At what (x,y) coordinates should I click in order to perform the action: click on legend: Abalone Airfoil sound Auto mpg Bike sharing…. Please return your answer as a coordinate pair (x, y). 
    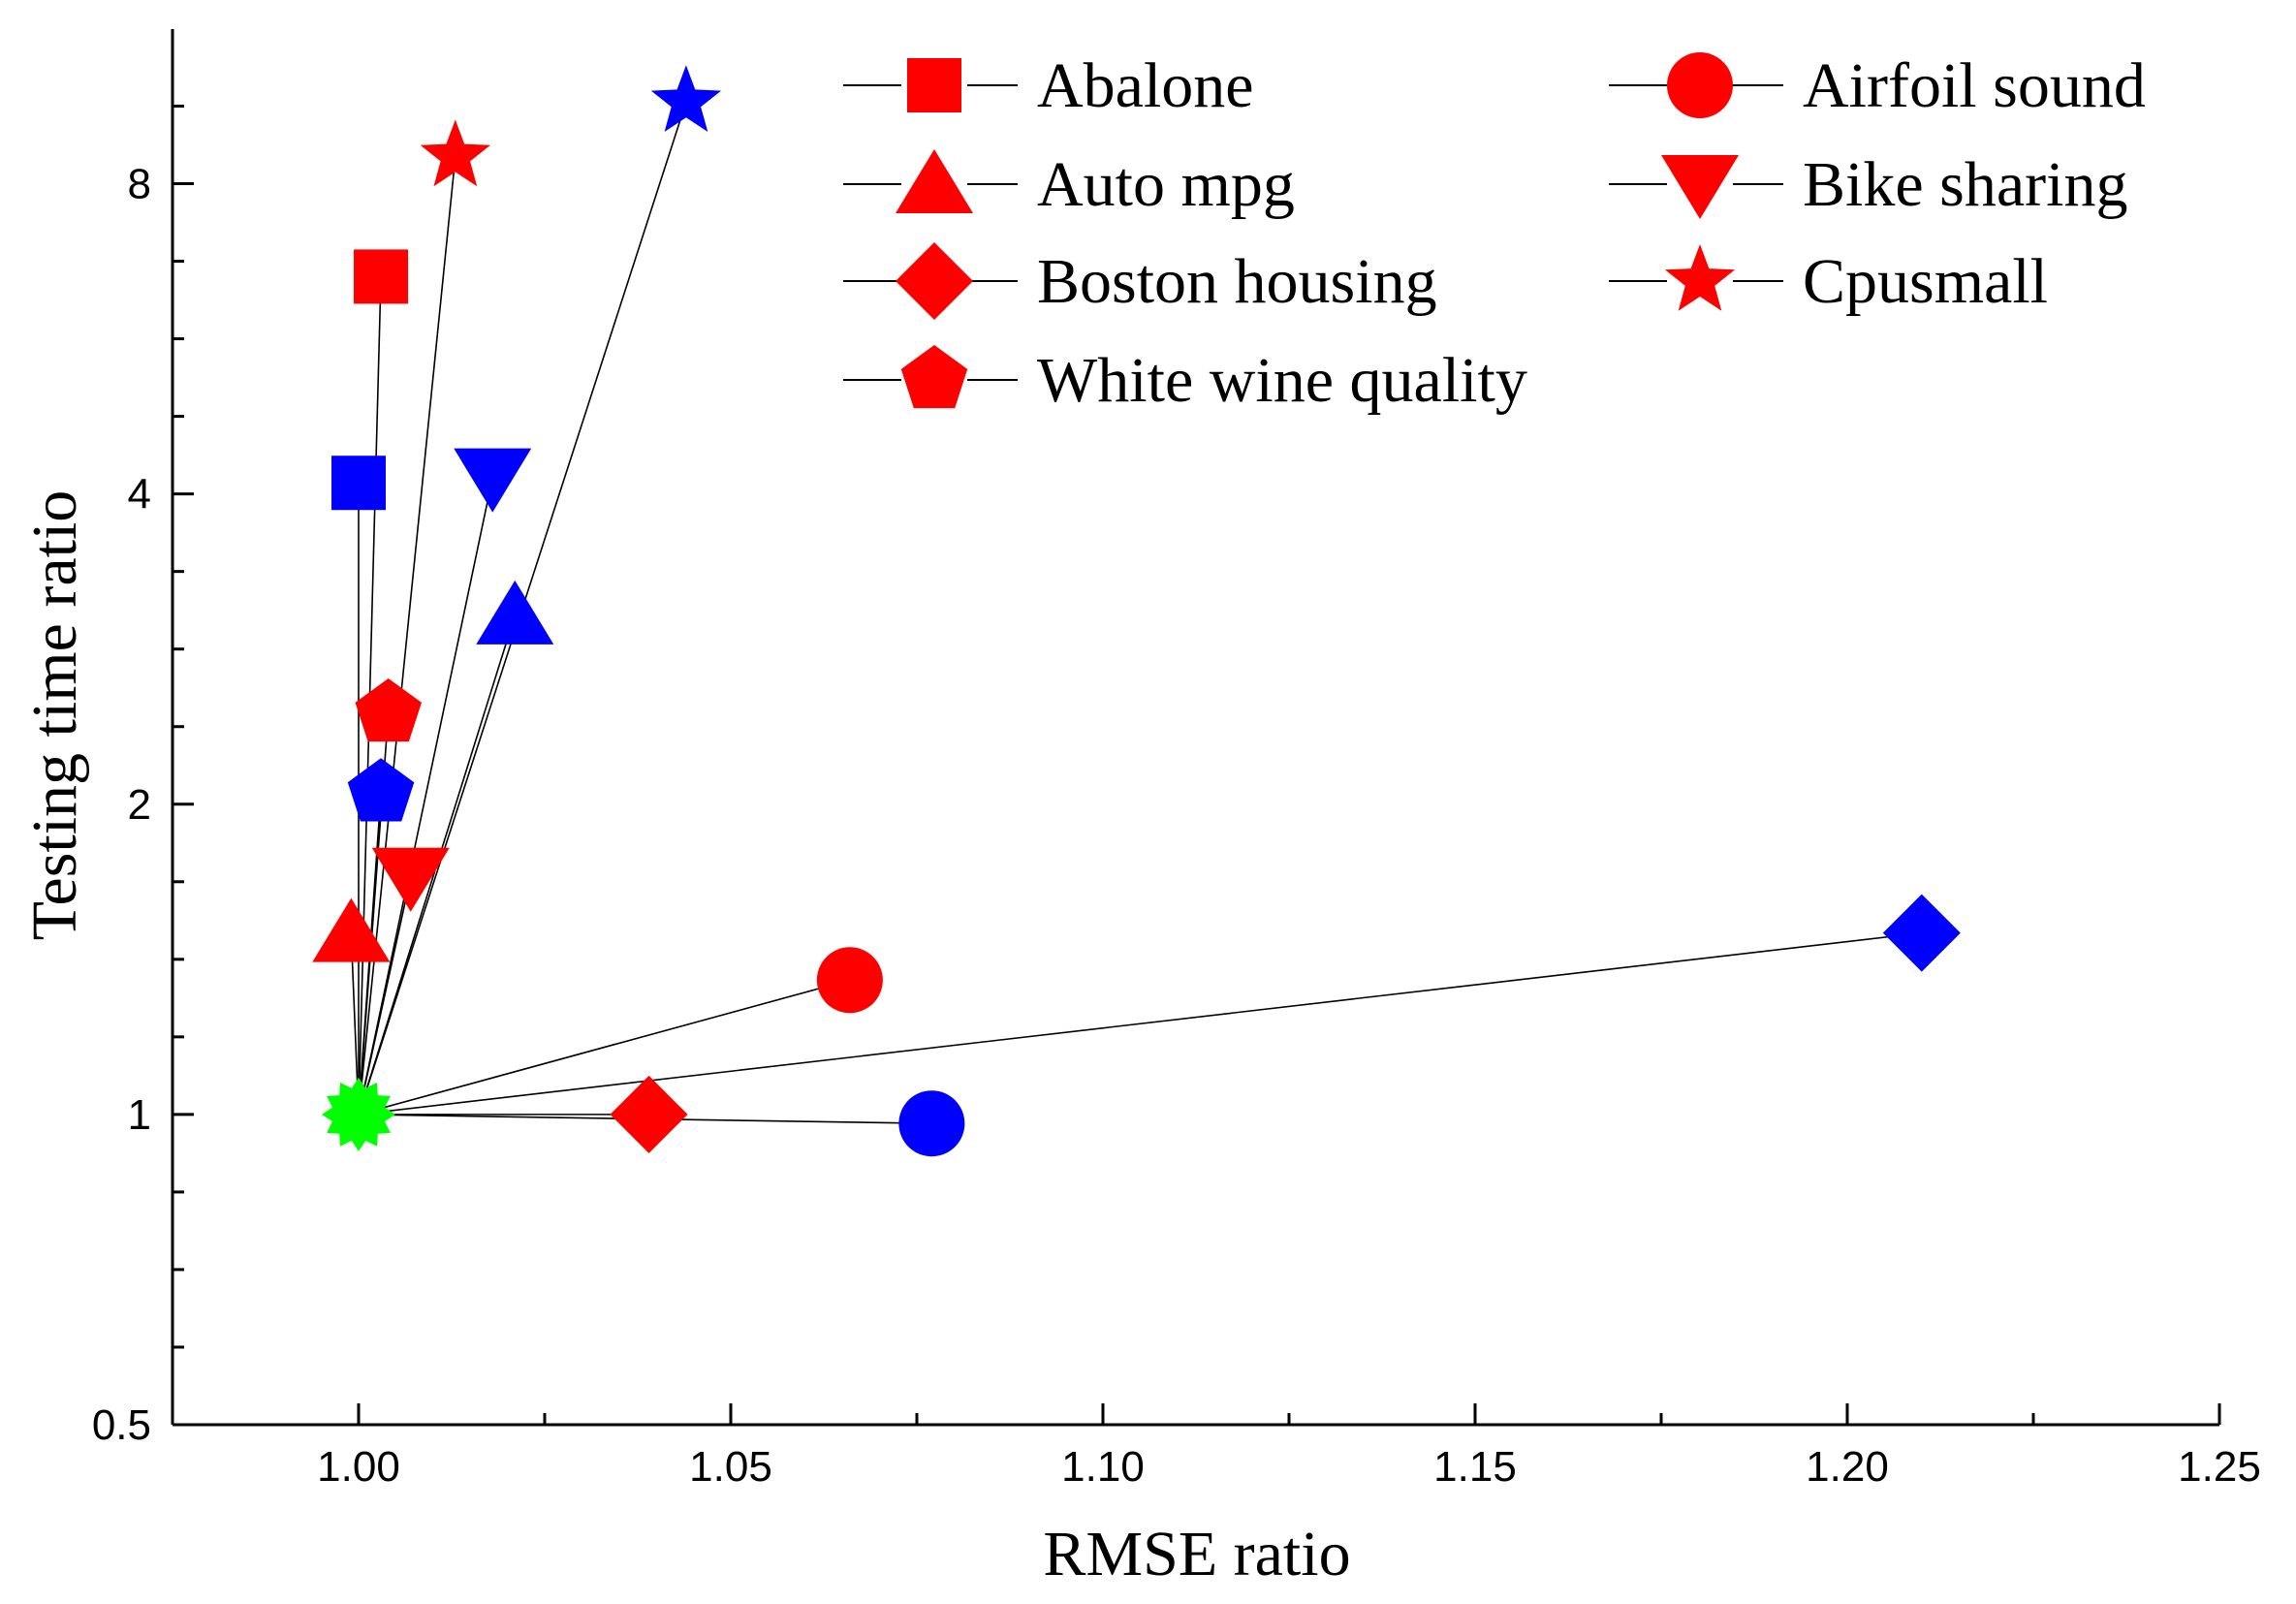
    Looking at the image, I should click on (1495, 233).